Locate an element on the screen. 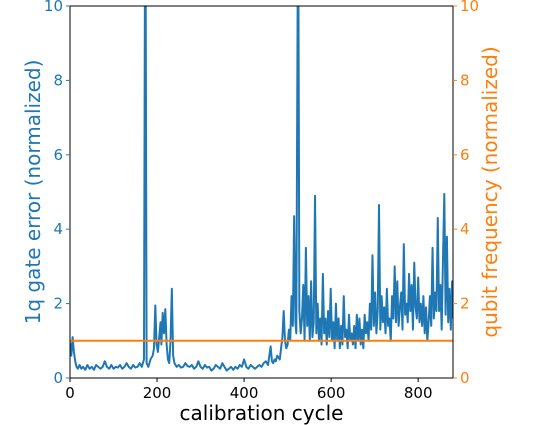 This screenshot has width=538, height=425. y-axis-label-right: qubit frequency (normalized) is located at coordinates (490, 191).